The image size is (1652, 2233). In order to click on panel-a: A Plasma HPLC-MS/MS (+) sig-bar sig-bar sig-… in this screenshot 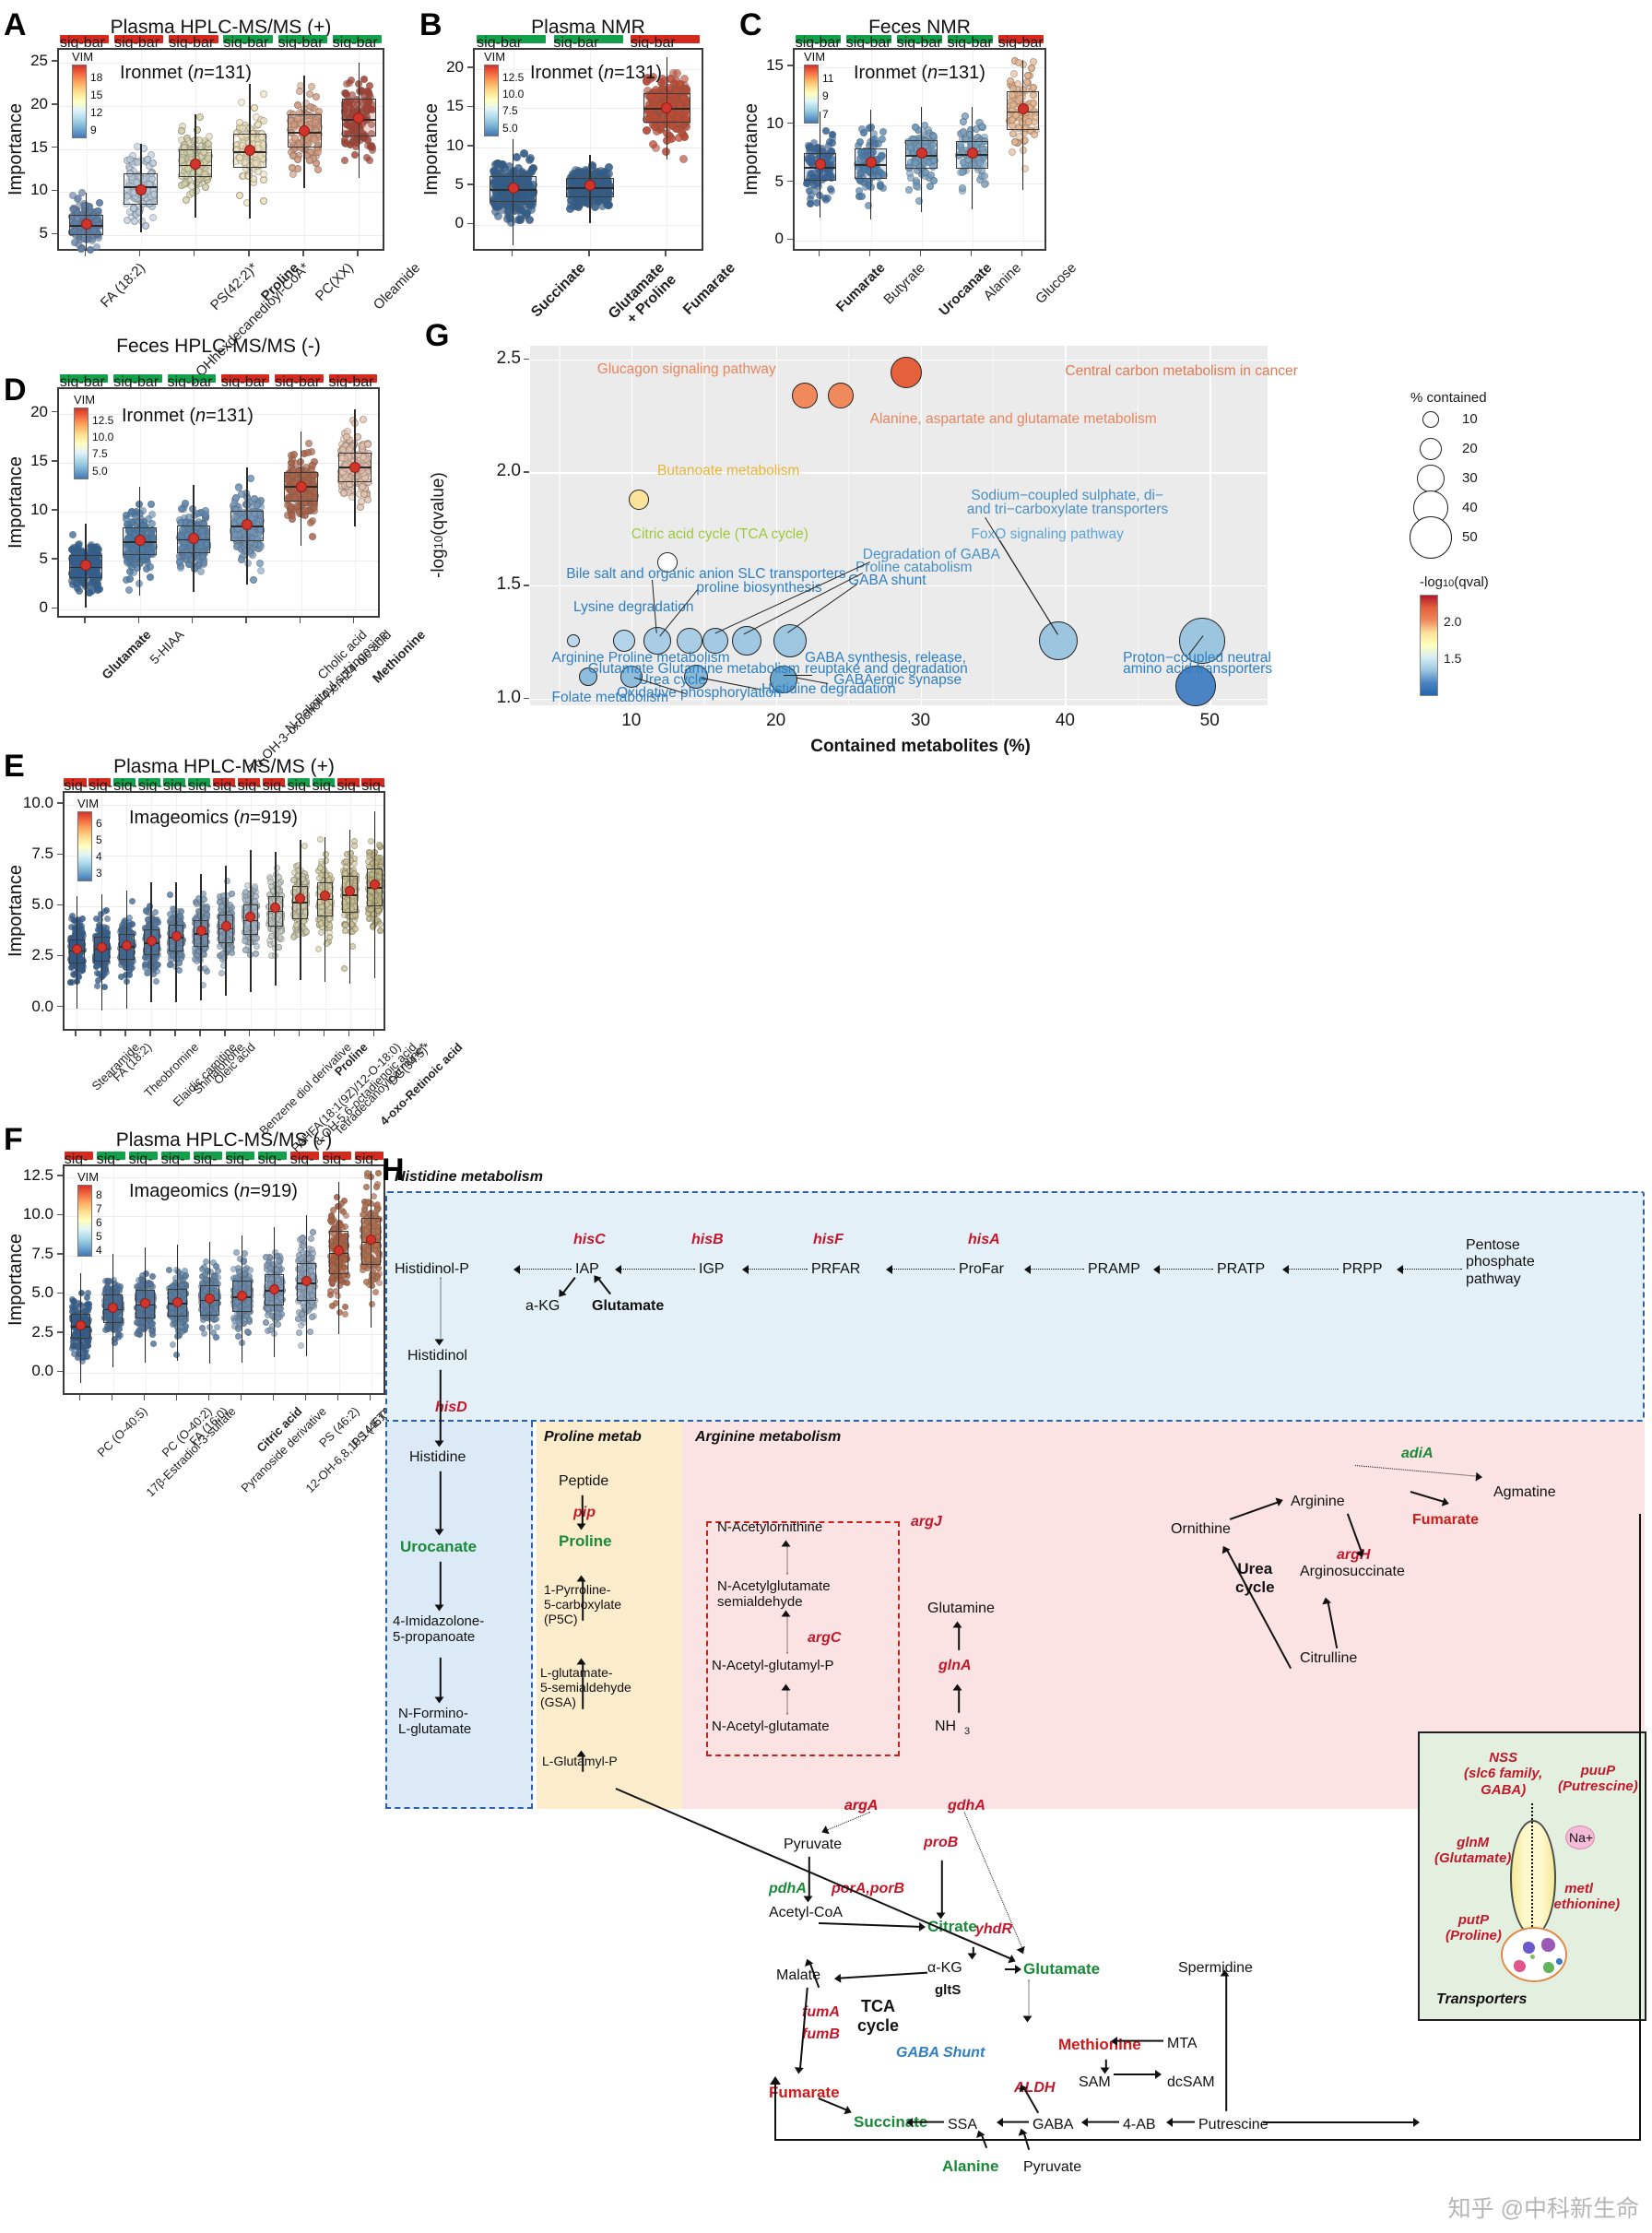, I will do `click(212, 194)`.